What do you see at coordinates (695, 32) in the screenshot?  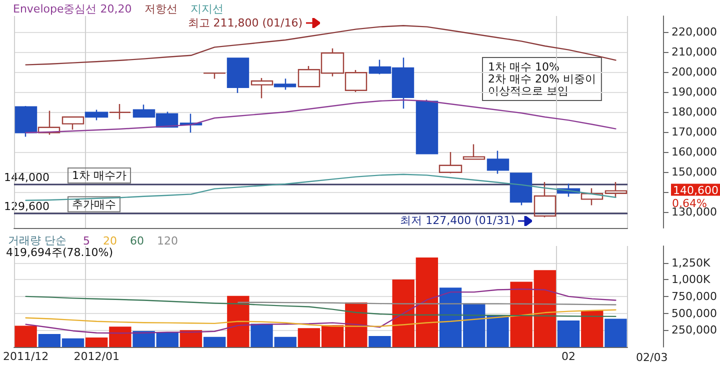 I see `y-tick-label: 220,000` at bounding box center [695, 32].